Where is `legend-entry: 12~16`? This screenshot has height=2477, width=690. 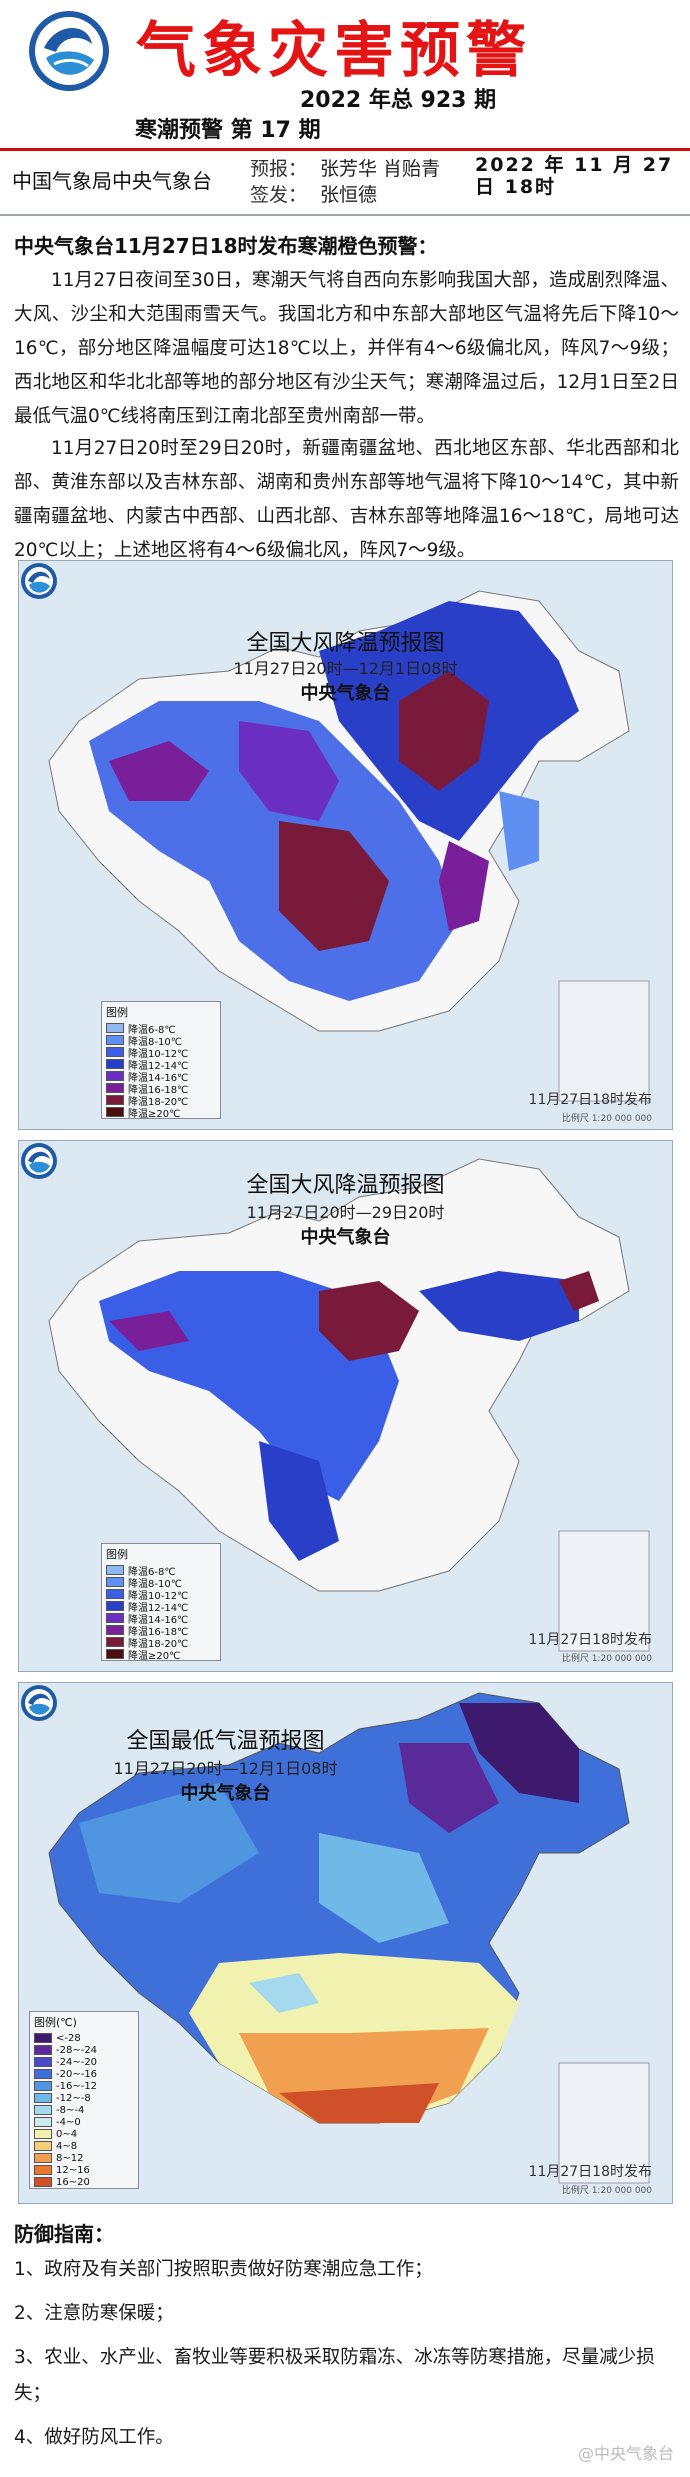 legend-entry: 12~16 is located at coordinates (84, 2170).